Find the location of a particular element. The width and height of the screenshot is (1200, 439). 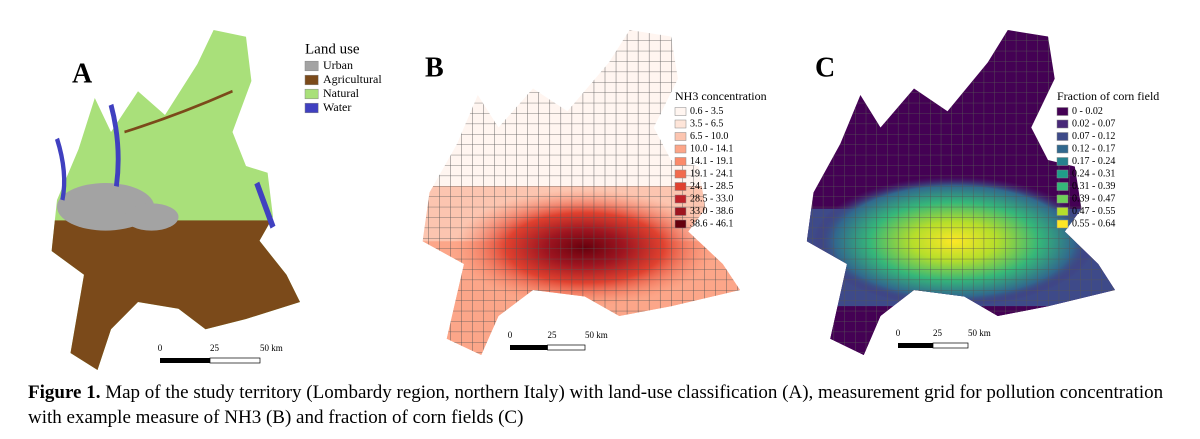

panel-label: A is located at coordinates (82, 73).